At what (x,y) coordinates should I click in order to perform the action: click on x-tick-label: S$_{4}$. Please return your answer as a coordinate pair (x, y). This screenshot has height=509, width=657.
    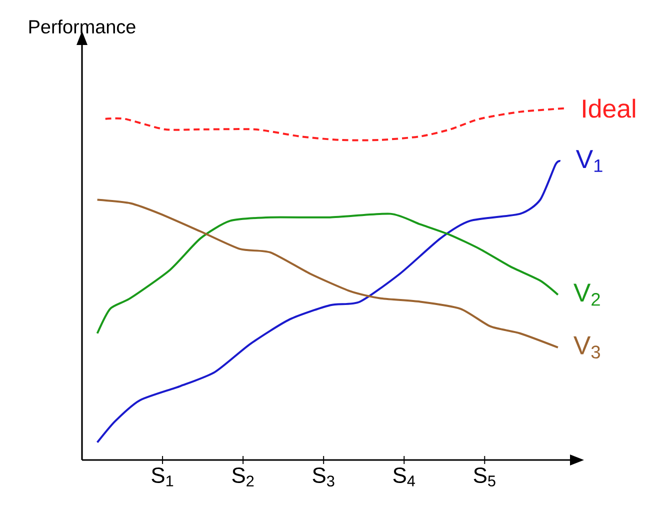
    Looking at the image, I should click on (404, 476).